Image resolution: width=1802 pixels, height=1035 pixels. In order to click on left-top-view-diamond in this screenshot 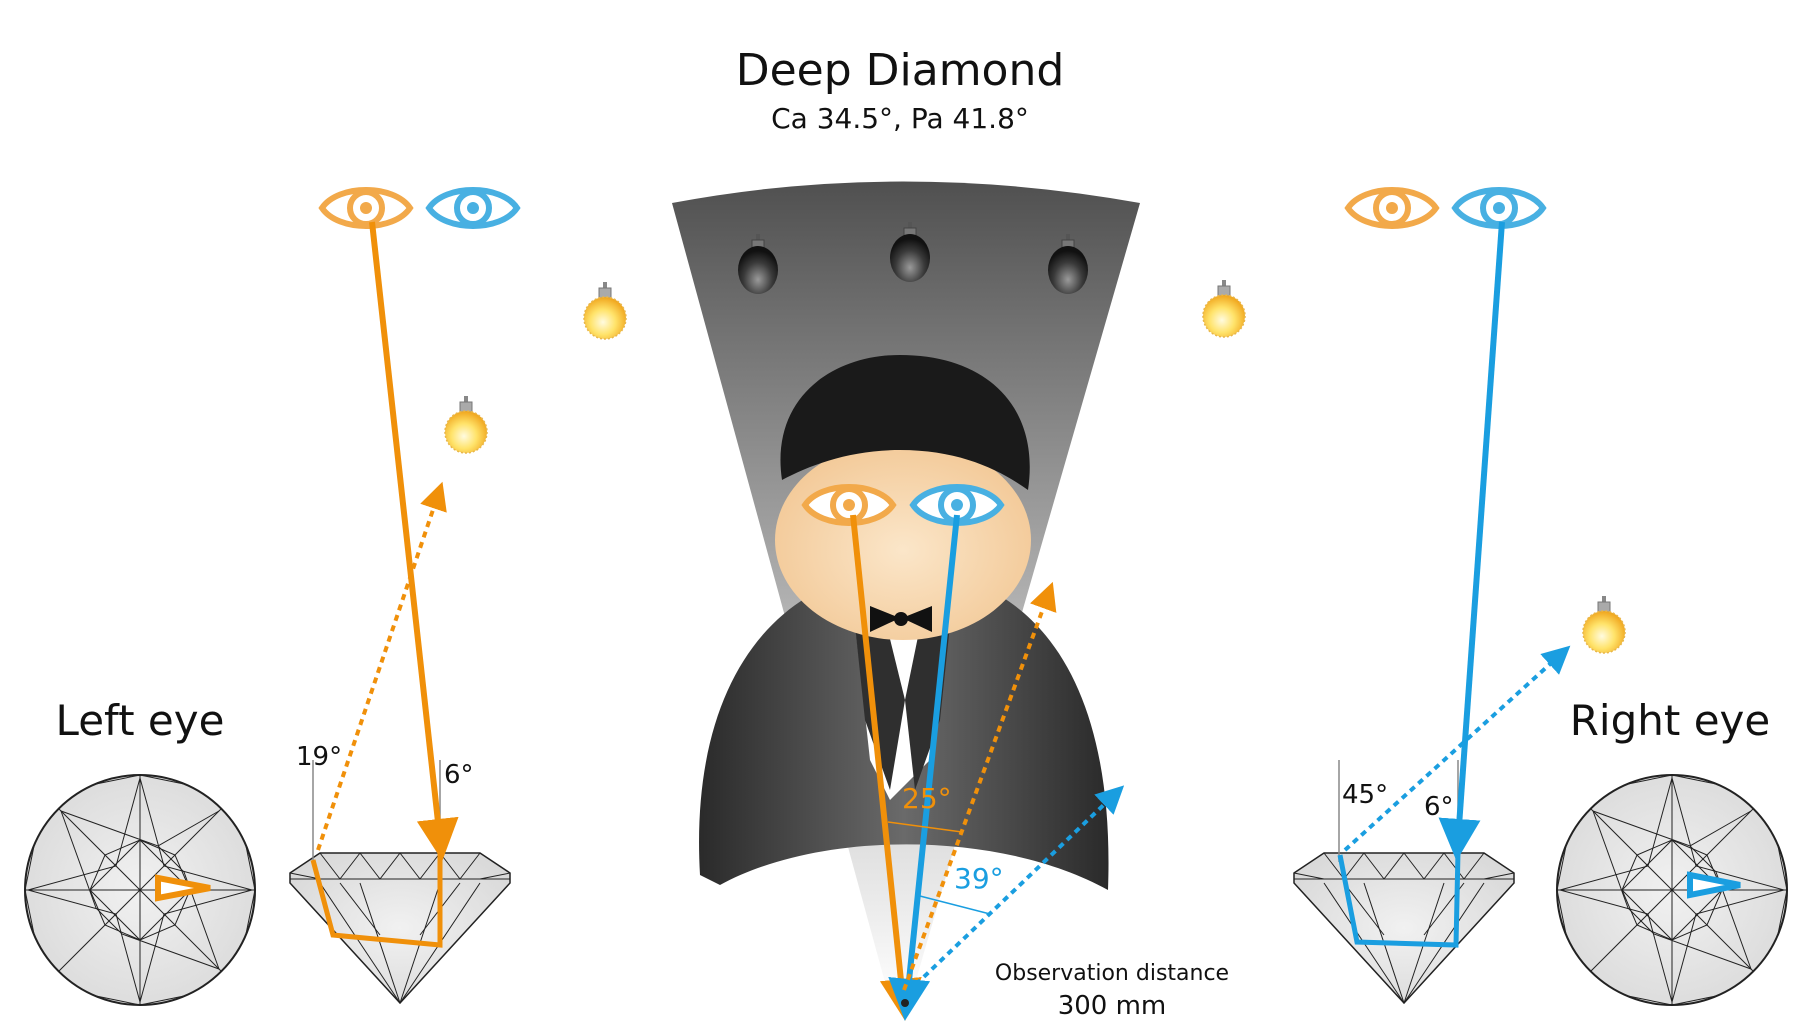, I will do `click(140, 890)`.